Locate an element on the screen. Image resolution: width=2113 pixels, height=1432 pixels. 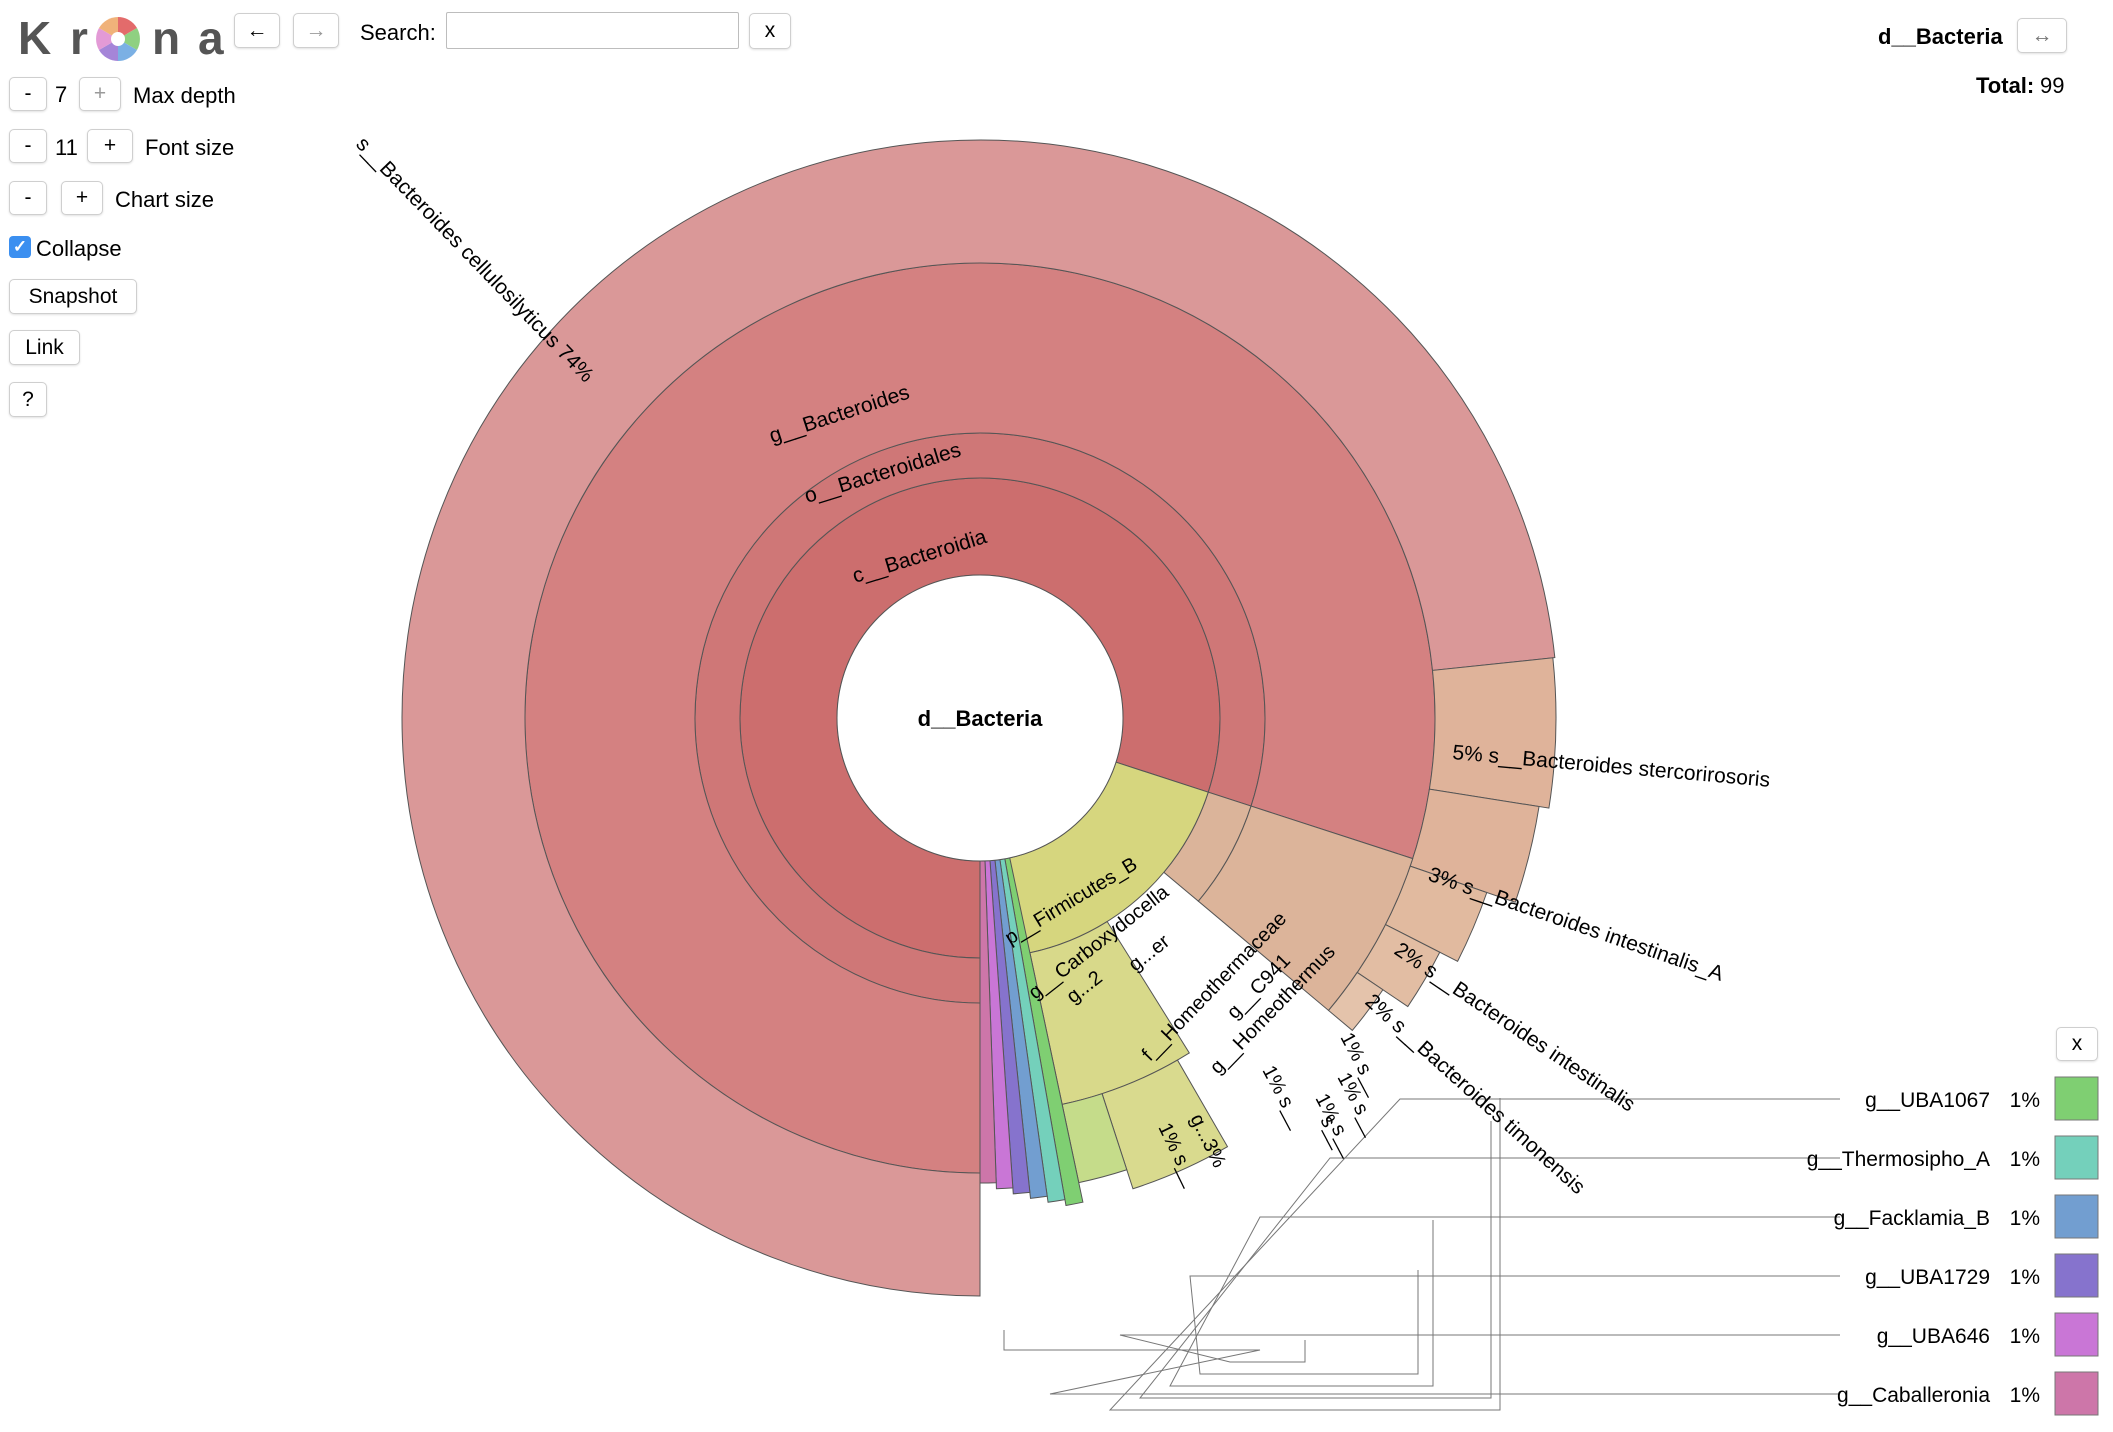
wedge-s-bacteroides-stercorirosoris is located at coordinates (1492, 733).